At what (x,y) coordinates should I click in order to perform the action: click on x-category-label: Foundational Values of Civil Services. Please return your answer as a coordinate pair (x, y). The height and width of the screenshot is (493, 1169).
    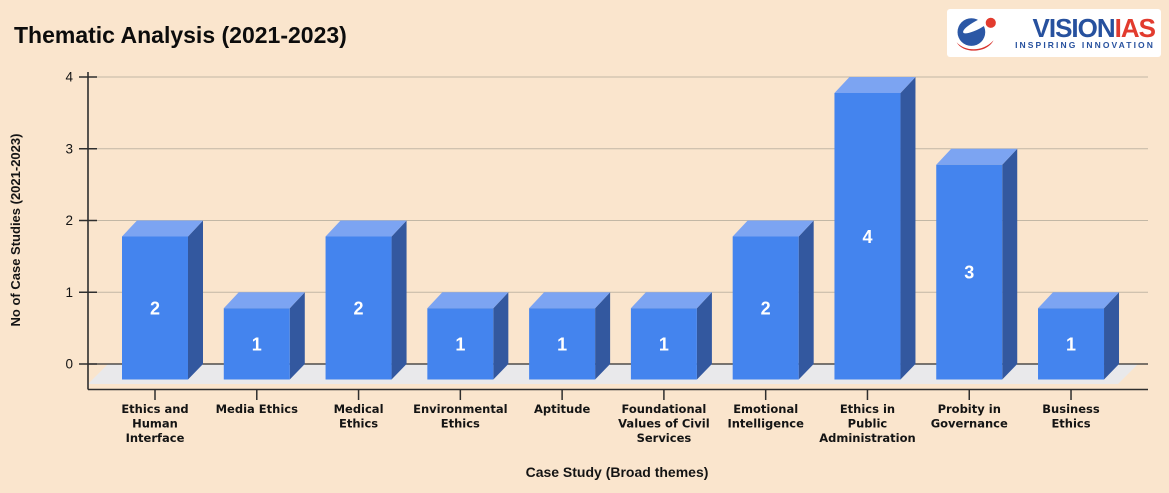
    Looking at the image, I should click on (663, 423).